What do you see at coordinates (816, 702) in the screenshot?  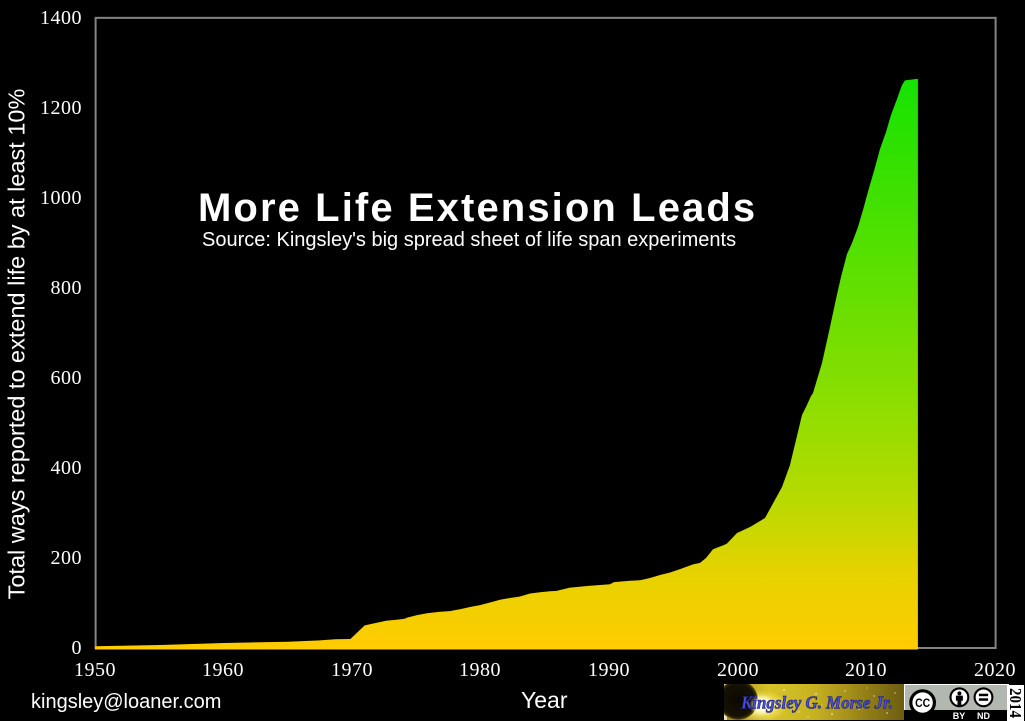 I see `svg-text: Kingsley G. Morse Jr.` at bounding box center [816, 702].